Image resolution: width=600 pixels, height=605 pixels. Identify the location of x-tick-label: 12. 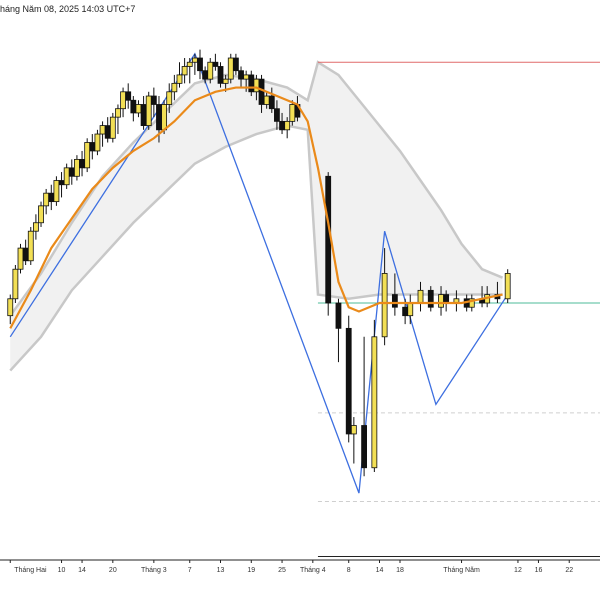
(518, 570).